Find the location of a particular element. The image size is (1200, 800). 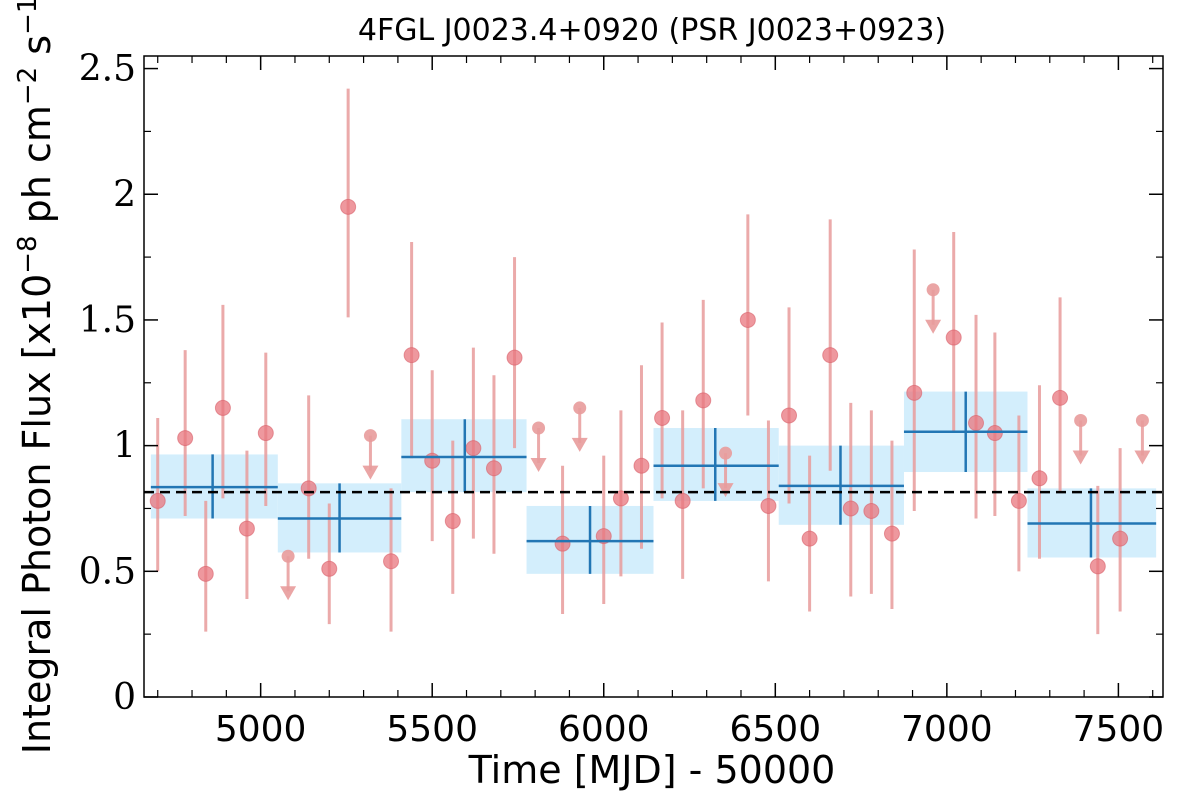

y-tick-label: 0 is located at coordinates (124, 697).